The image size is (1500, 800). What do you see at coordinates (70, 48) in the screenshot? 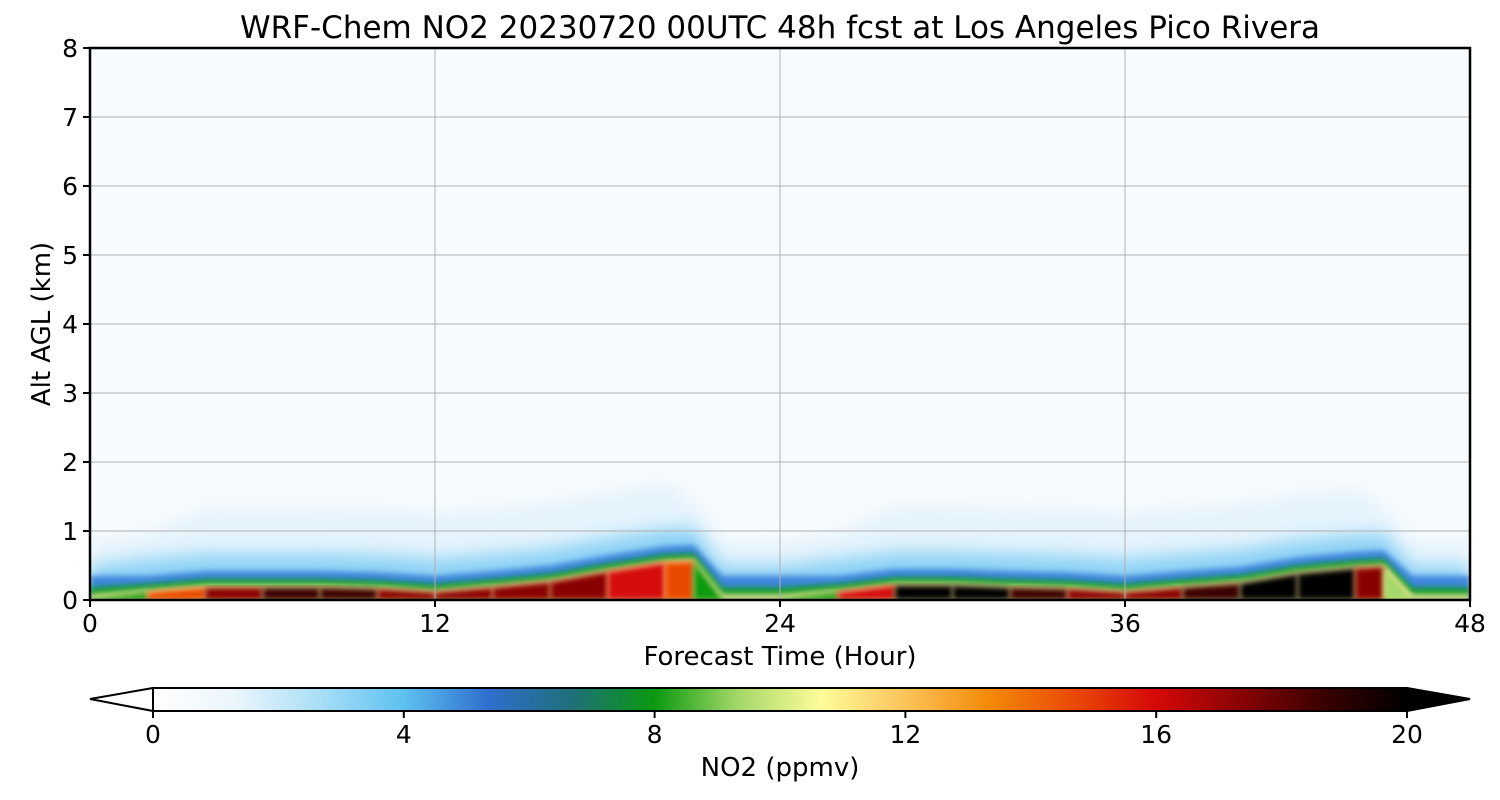
I see `y-tick-label: 8` at bounding box center [70, 48].